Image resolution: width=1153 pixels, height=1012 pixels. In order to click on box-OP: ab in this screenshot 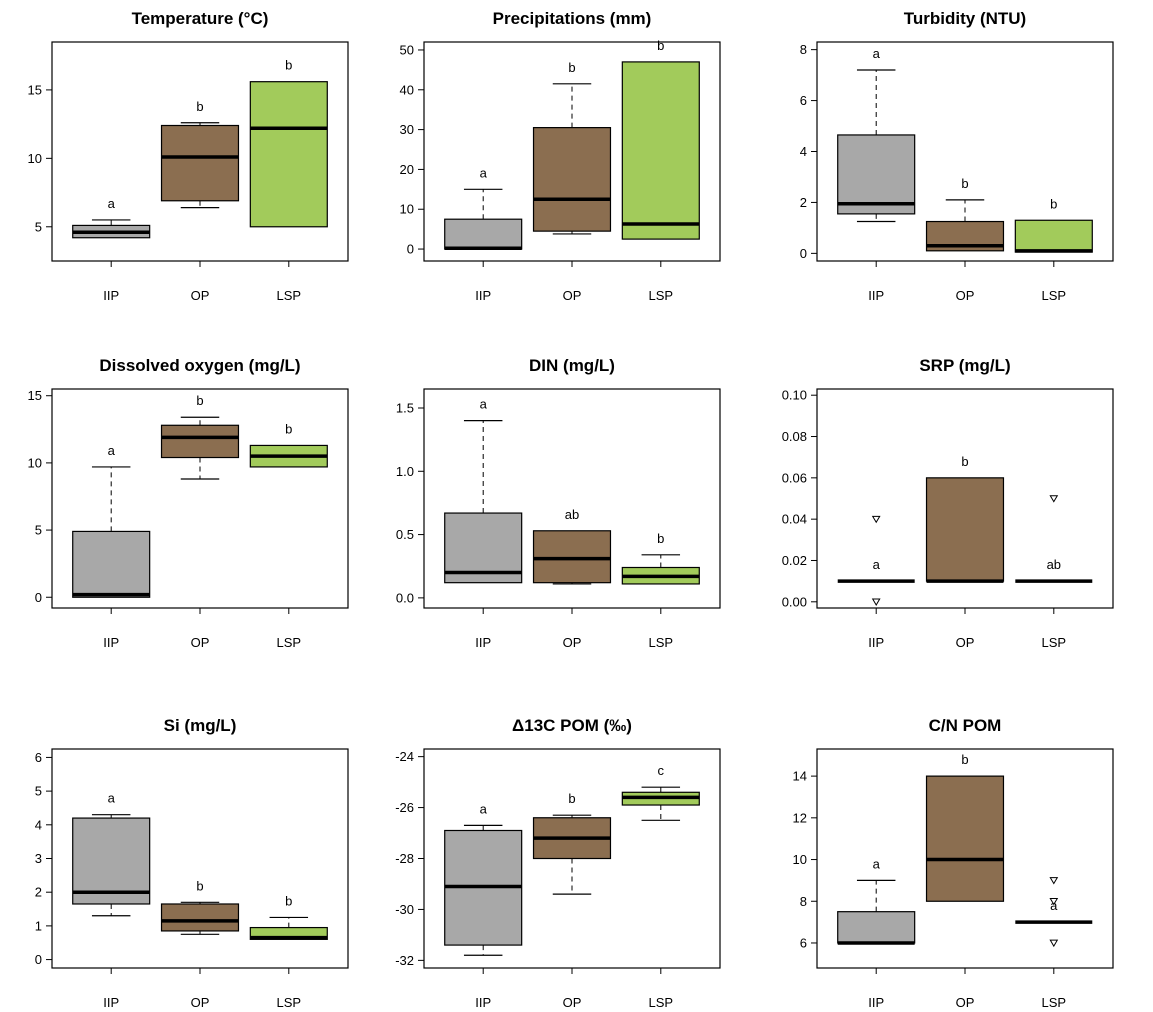, I will do `click(572, 546)`.